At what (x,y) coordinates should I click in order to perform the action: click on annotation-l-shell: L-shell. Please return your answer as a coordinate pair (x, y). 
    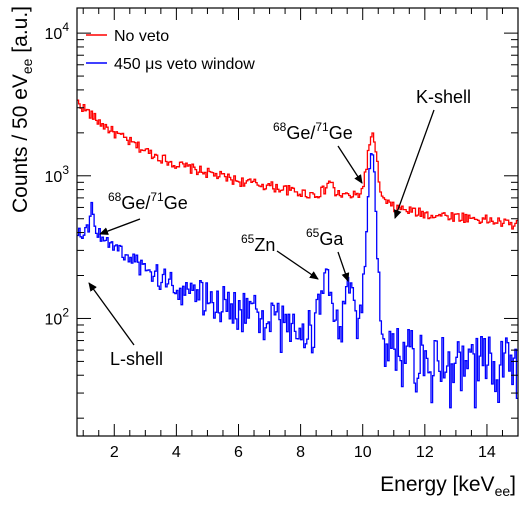
    Looking at the image, I should click on (136, 359).